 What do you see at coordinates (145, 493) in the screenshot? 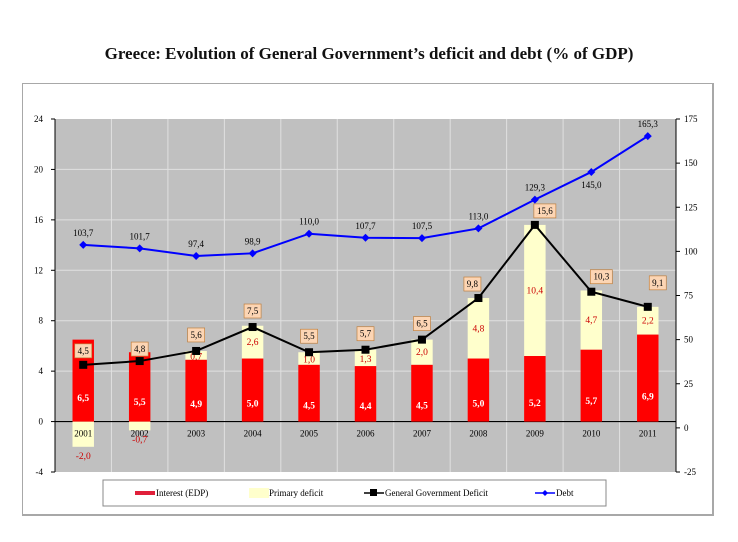
I see `legend-swatch-interest` at bounding box center [145, 493].